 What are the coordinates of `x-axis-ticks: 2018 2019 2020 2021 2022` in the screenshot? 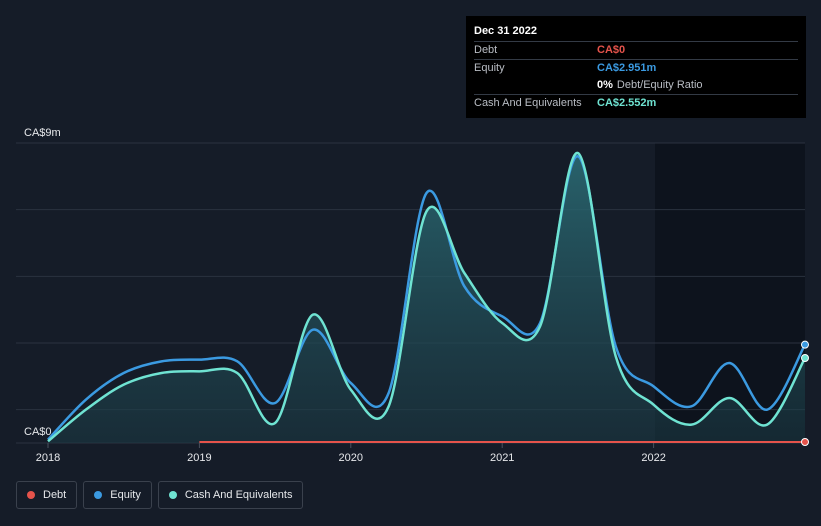 It's located at (351, 453).